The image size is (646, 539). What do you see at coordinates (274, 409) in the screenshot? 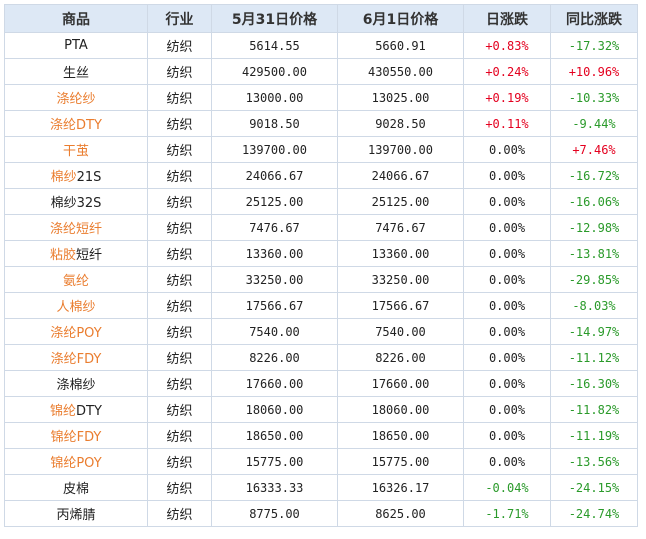
I see `price-may31-cell: 18060.00` at bounding box center [274, 409].